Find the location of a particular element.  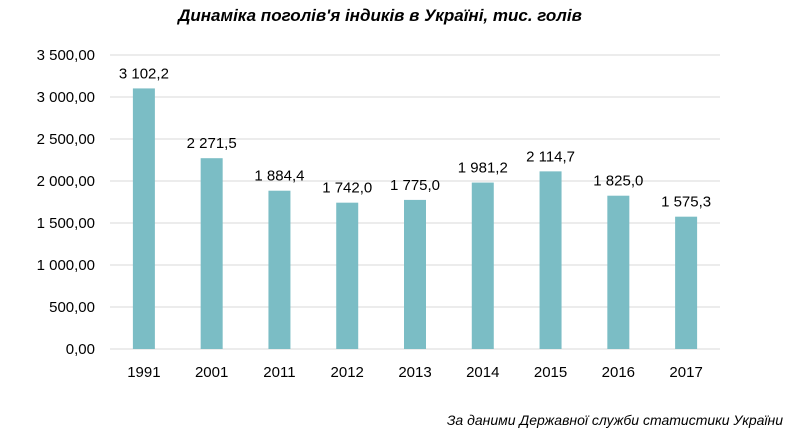

y-tick-label: 1 000,00 is located at coordinates (66, 265).